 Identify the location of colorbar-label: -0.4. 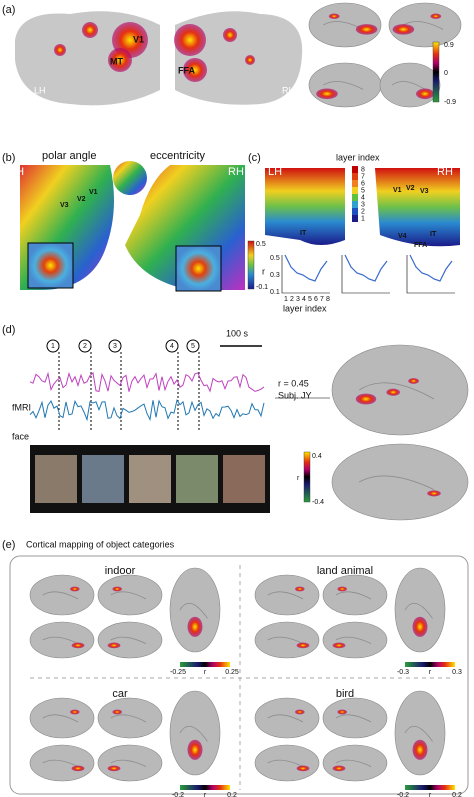
(318, 502).